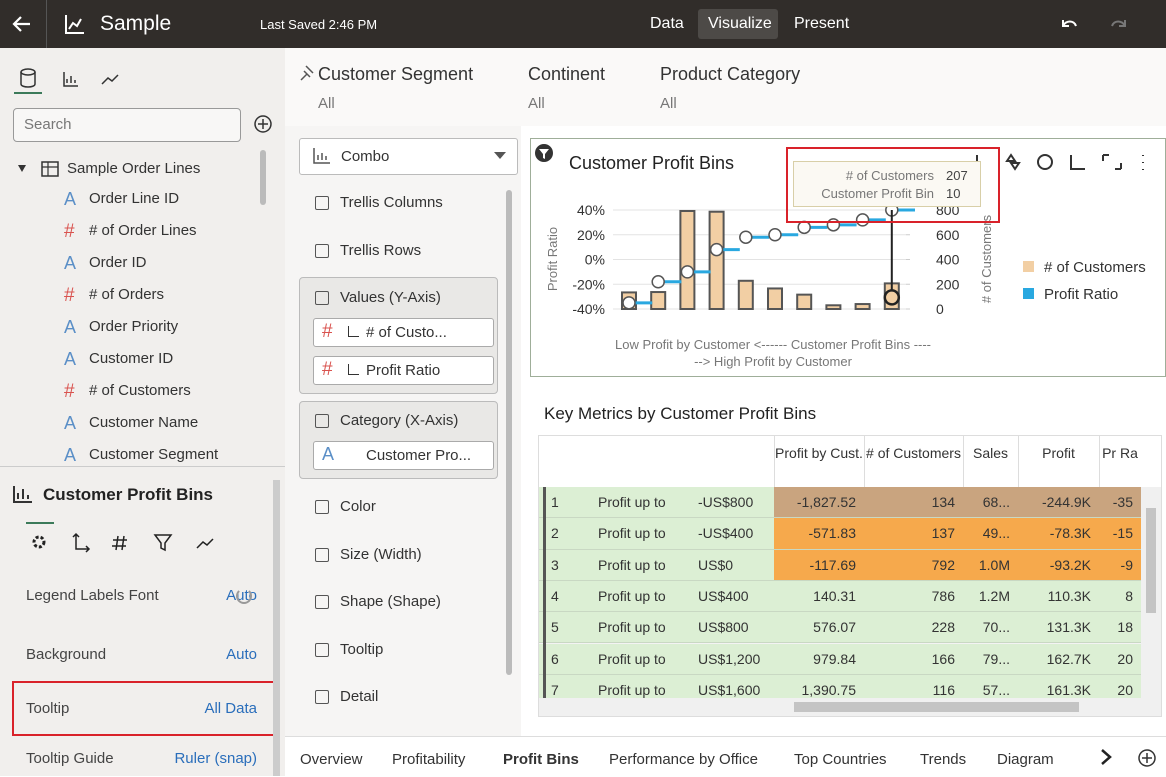 The height and width of the screenshot is (777, 1166). I want to click on table-cell: 786, so click(943, 595).